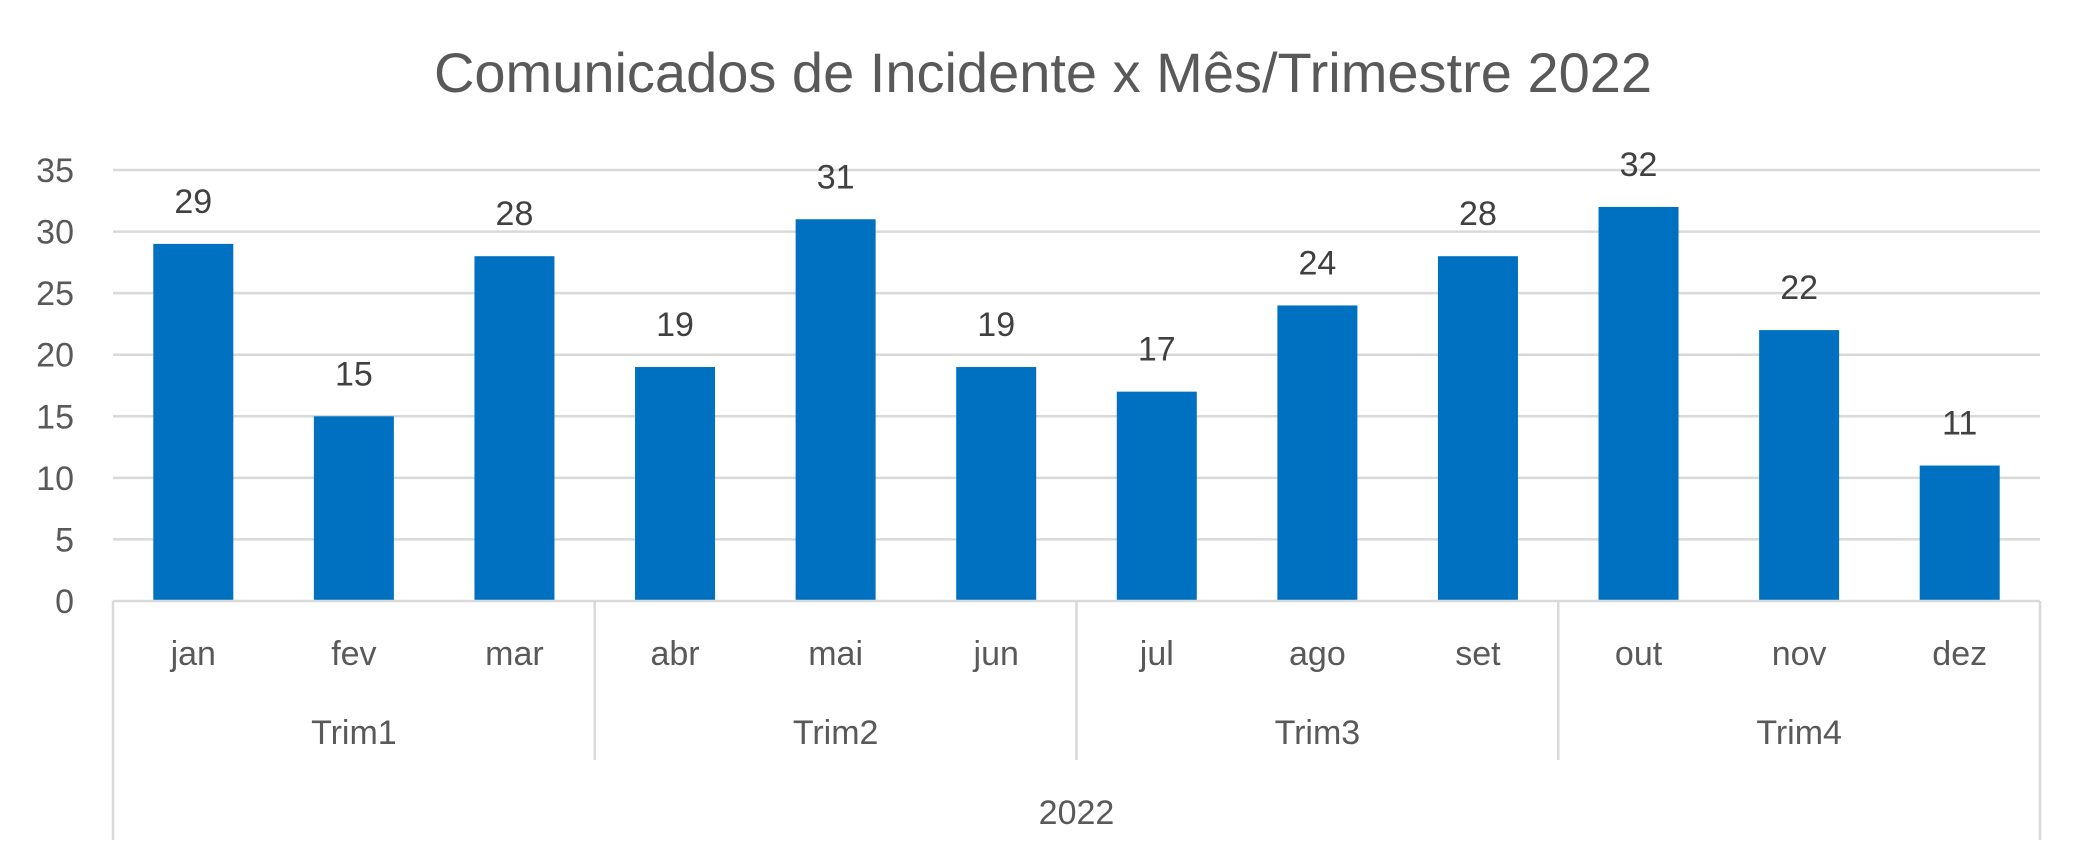  What do you see at coordinates (1317, 654) in the screenshot?
I see `month-label: ago` at bounding box center [1317, 654].